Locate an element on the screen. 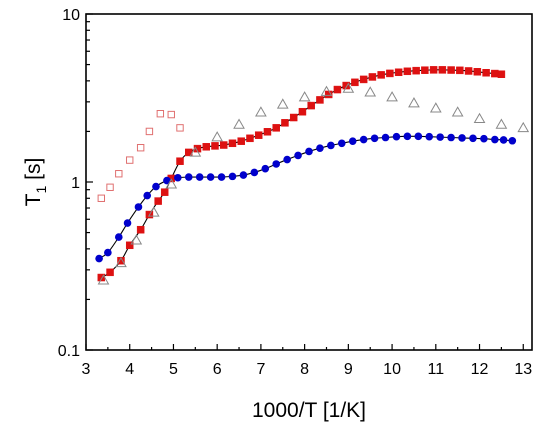 This screenshot has height=429, width=550. y-axis-title-main: T is located at coordinates (33, 199).